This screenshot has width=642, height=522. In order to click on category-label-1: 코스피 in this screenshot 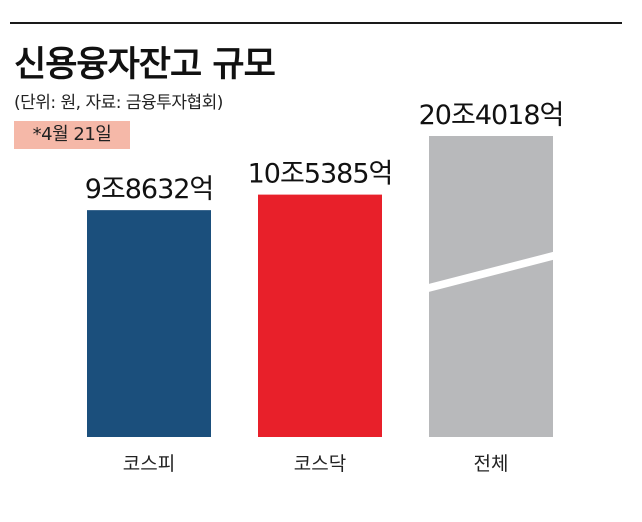, I will do `click(149, 464)`.